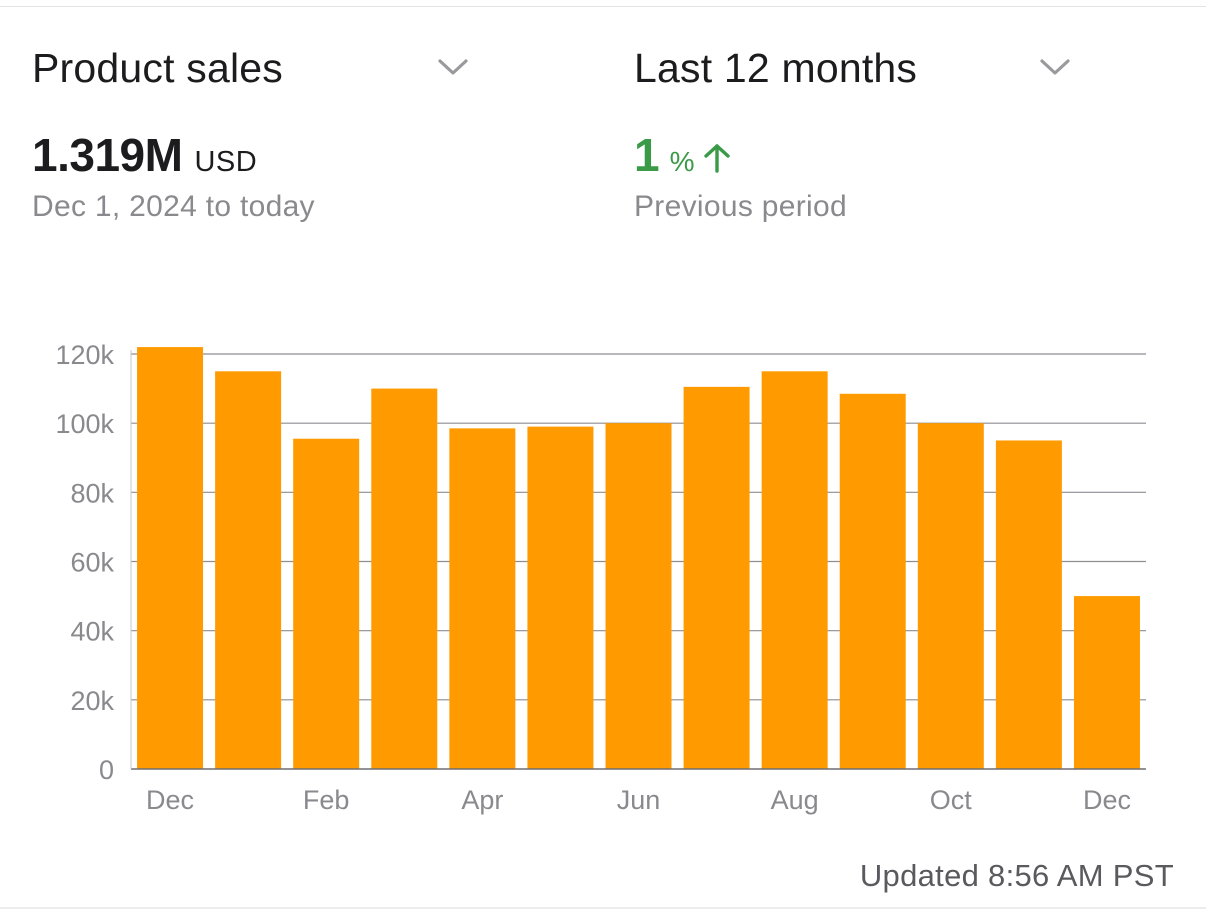  What do you see at coordinates (638, 596) in the screenshot?
I see `bar-jun` at bounding box center [638, 596].